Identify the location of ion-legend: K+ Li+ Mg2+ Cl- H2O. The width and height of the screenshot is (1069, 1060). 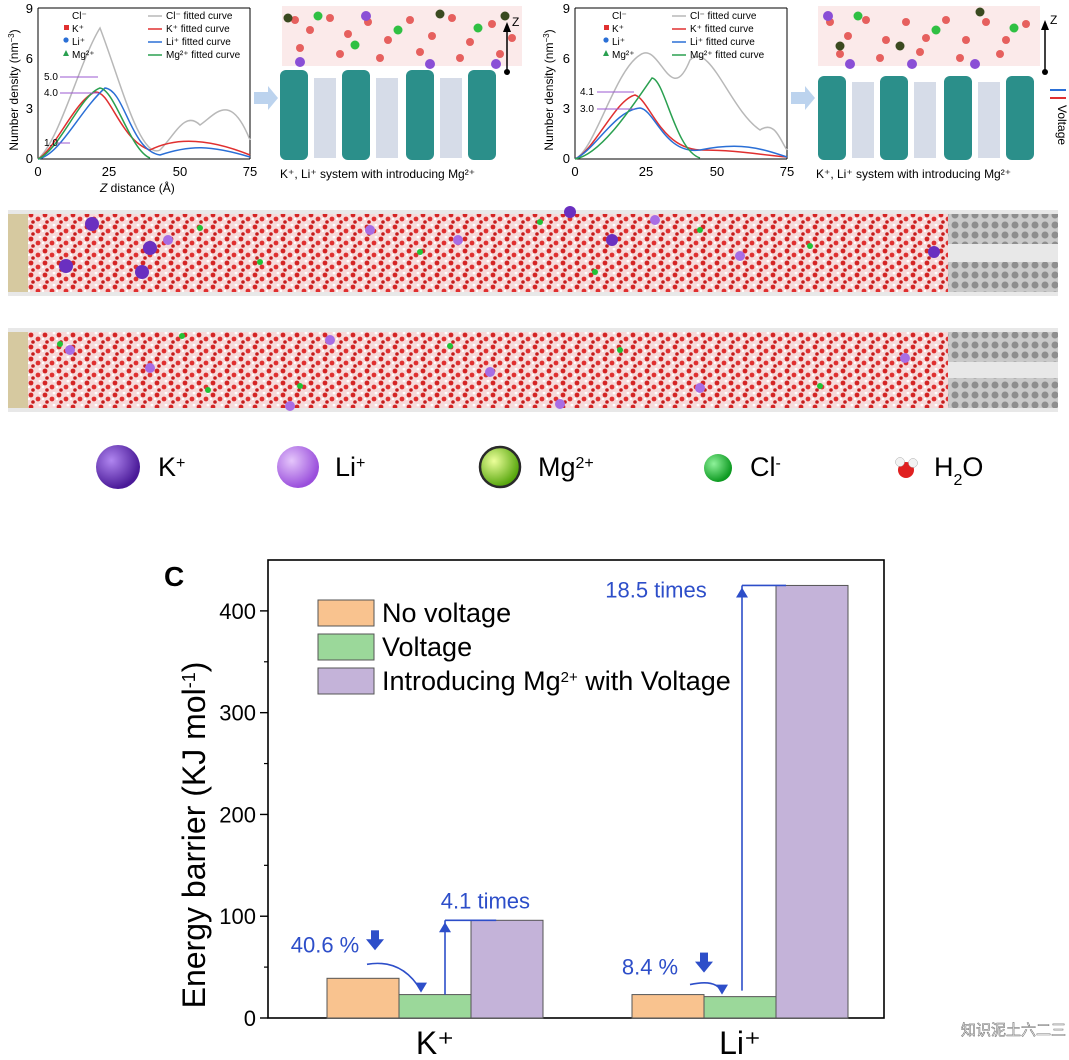
(539, 467).